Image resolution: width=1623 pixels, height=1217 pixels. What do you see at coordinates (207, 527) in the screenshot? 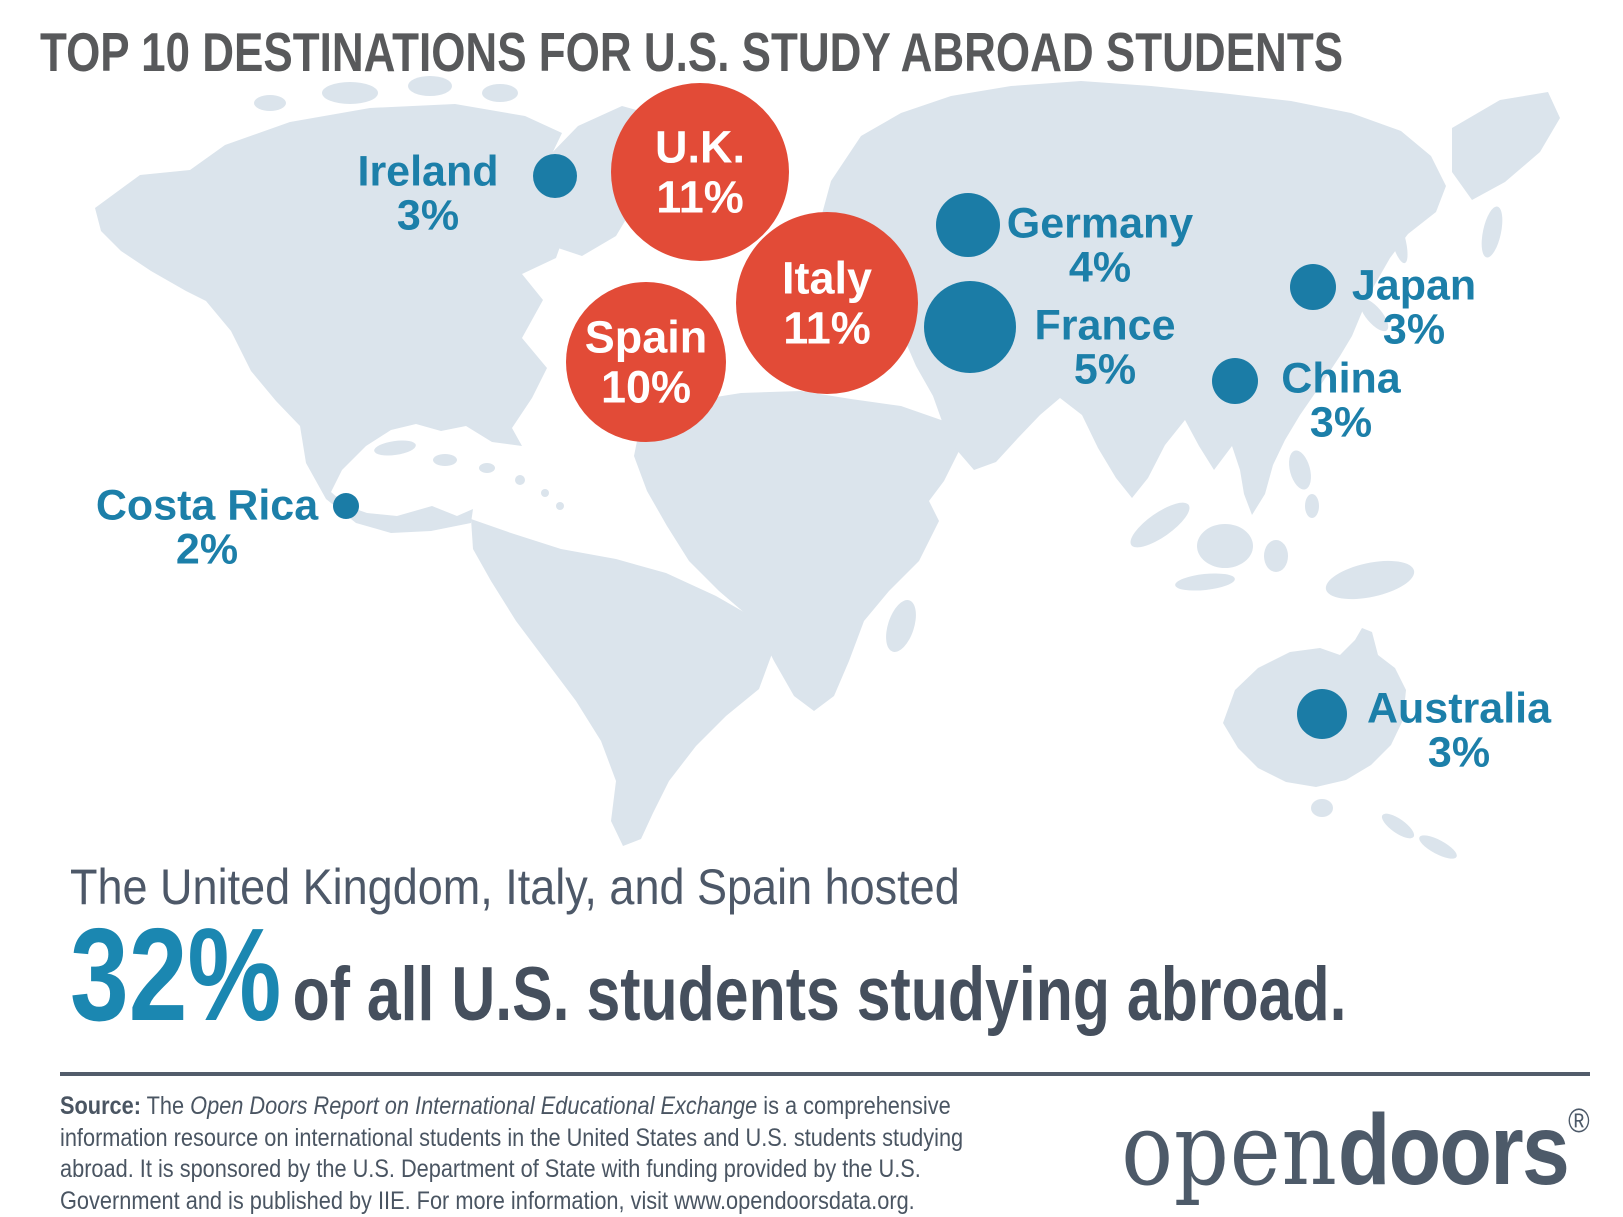
I see `label-costa-rica: Costa Rica 2%` at bounding box center [207, 527].